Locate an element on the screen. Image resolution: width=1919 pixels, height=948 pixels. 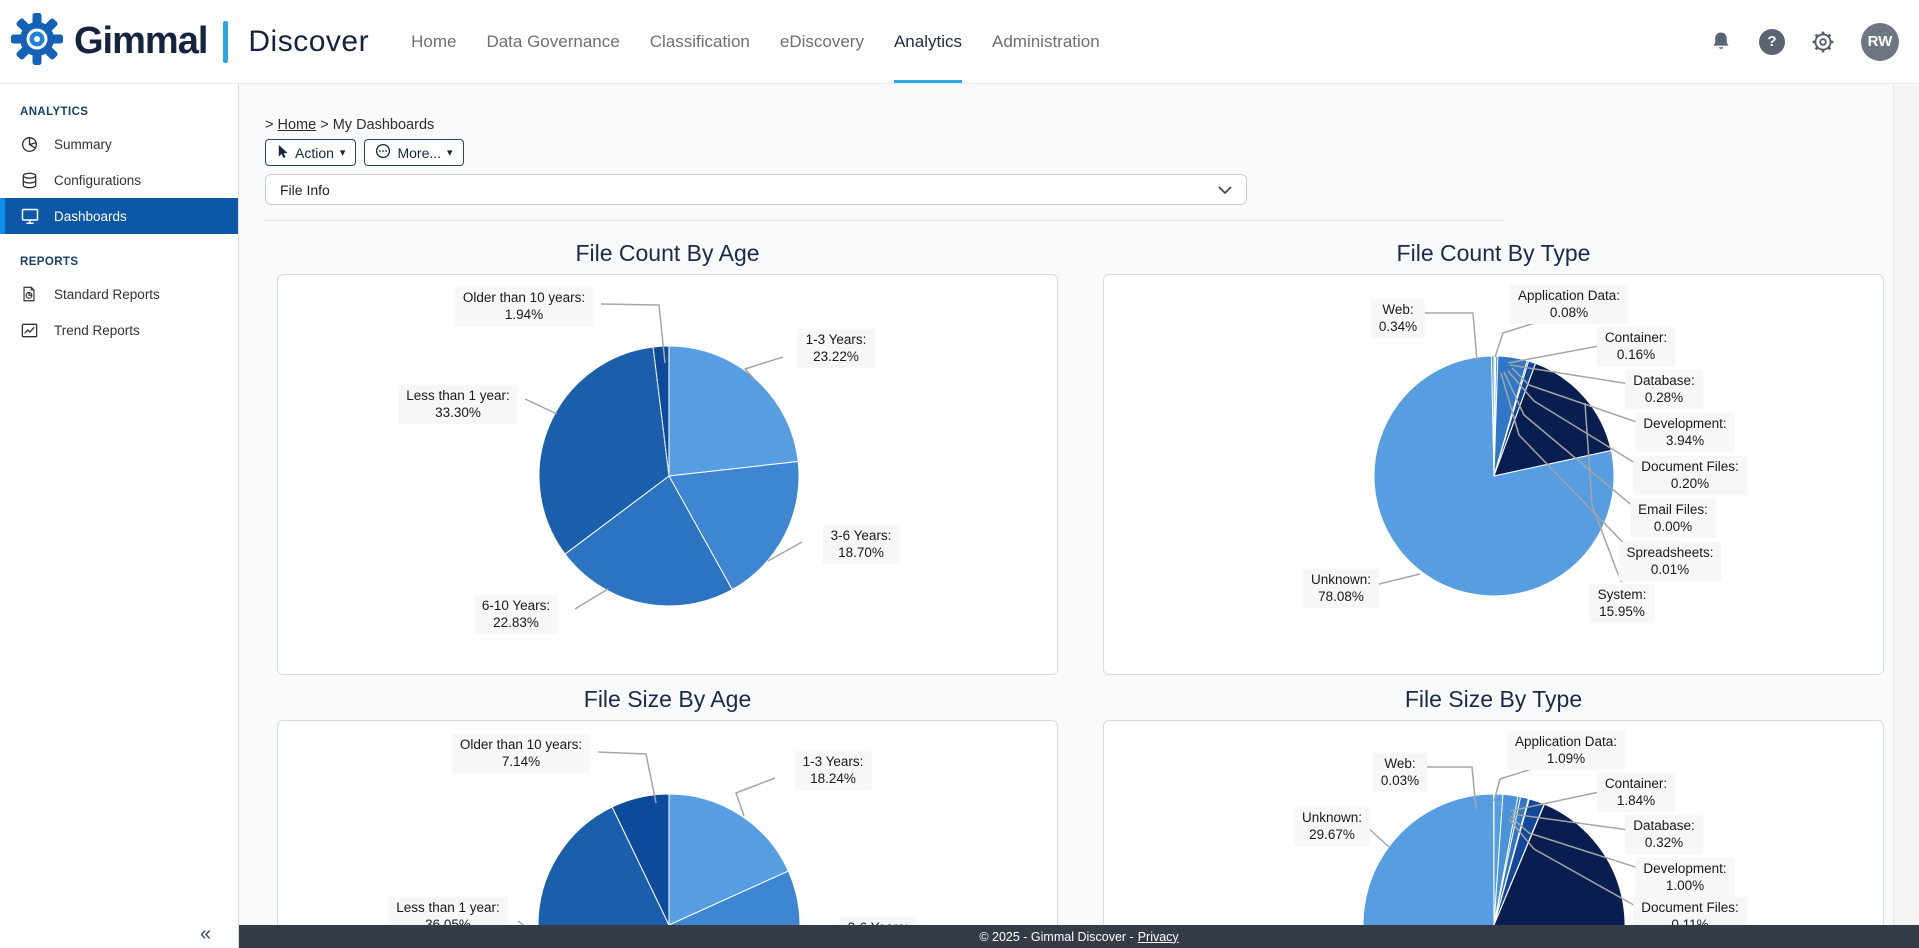
pie-label-name: 3-6 Years: is located at coordinates (861, 535).